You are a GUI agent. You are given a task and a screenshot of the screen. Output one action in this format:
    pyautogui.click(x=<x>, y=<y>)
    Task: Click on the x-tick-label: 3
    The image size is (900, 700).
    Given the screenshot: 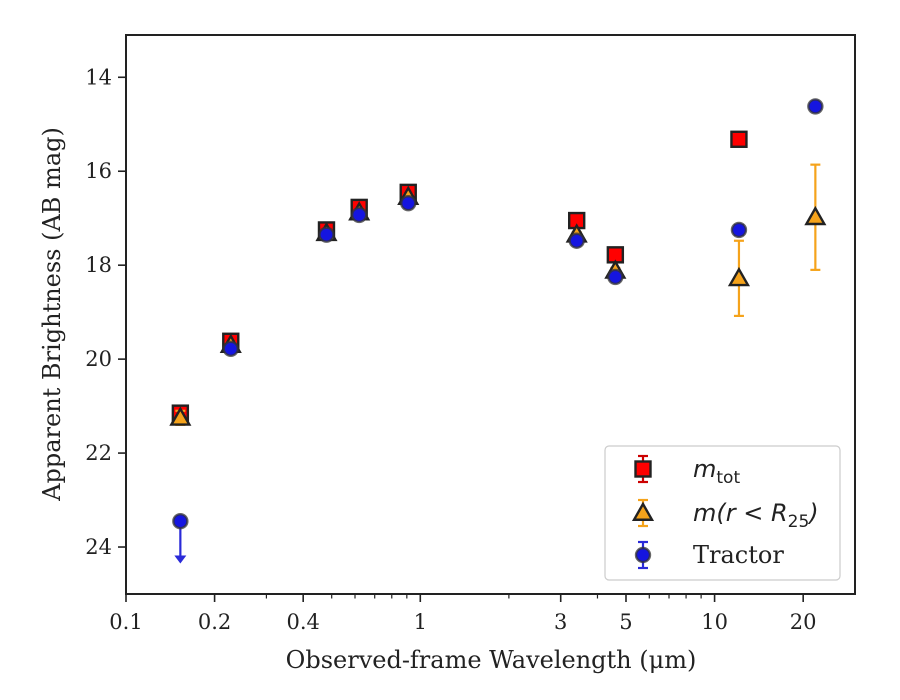 What is the action you would take?
    pyautogui.click(x=560, y=622)
    